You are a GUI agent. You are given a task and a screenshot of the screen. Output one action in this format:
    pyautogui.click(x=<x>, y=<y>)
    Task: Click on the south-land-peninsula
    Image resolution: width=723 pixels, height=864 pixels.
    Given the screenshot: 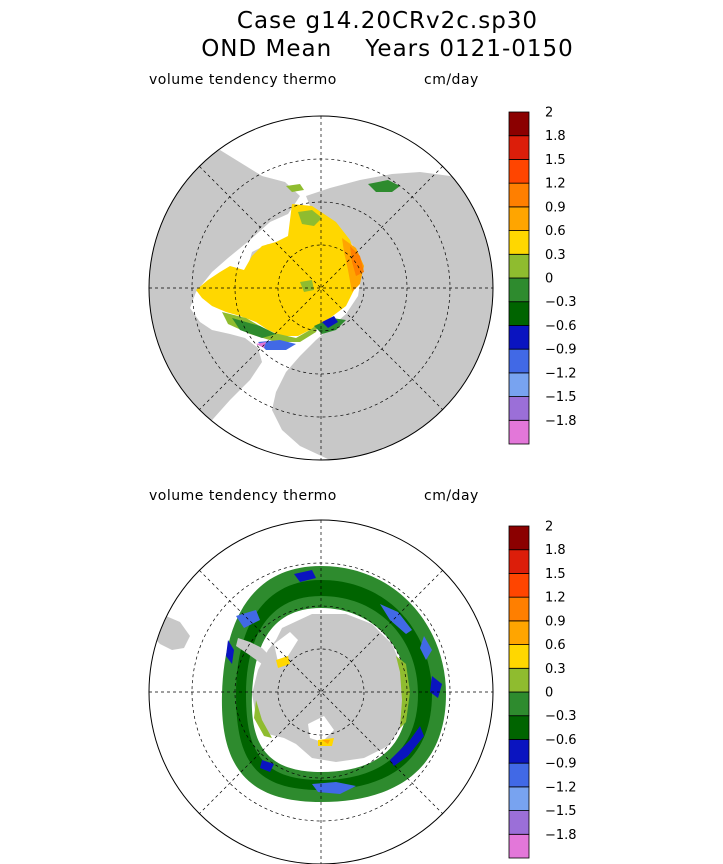 What is the action you would take?
    pyautogui.click(x=253, y=651)
    